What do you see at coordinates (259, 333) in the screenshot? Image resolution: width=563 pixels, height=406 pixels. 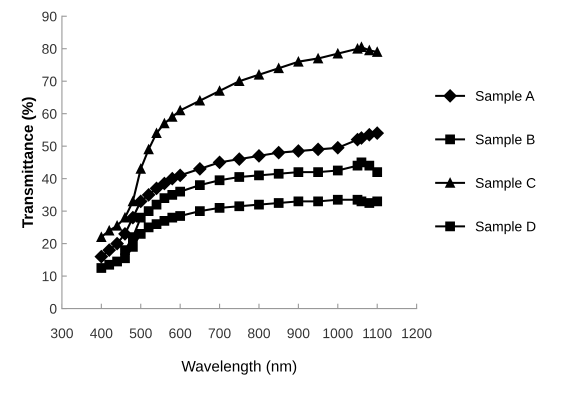 I see `x-tick-label: 800` at bounding box center [259, 333].